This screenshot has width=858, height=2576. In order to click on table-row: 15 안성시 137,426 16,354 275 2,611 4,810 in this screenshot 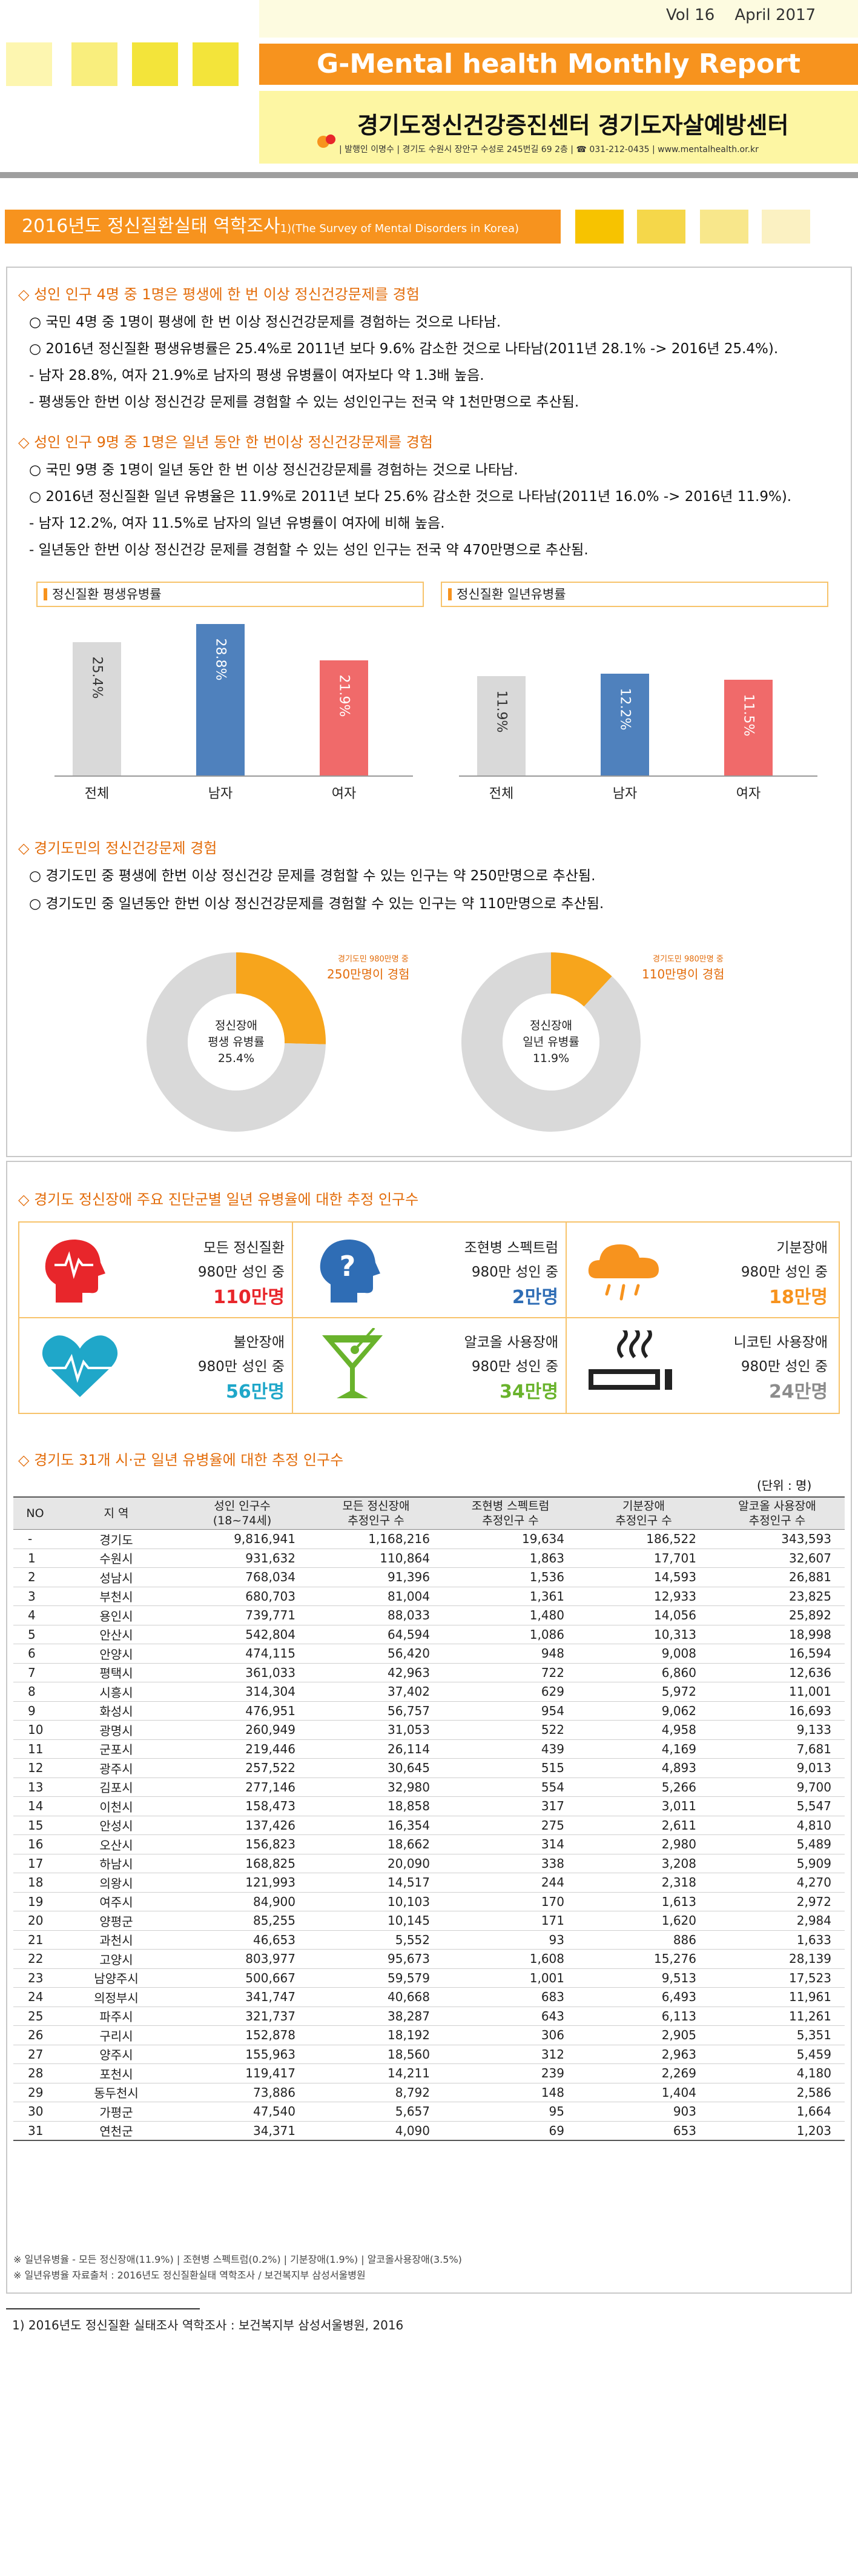, I will do `click(429, 1826)`.